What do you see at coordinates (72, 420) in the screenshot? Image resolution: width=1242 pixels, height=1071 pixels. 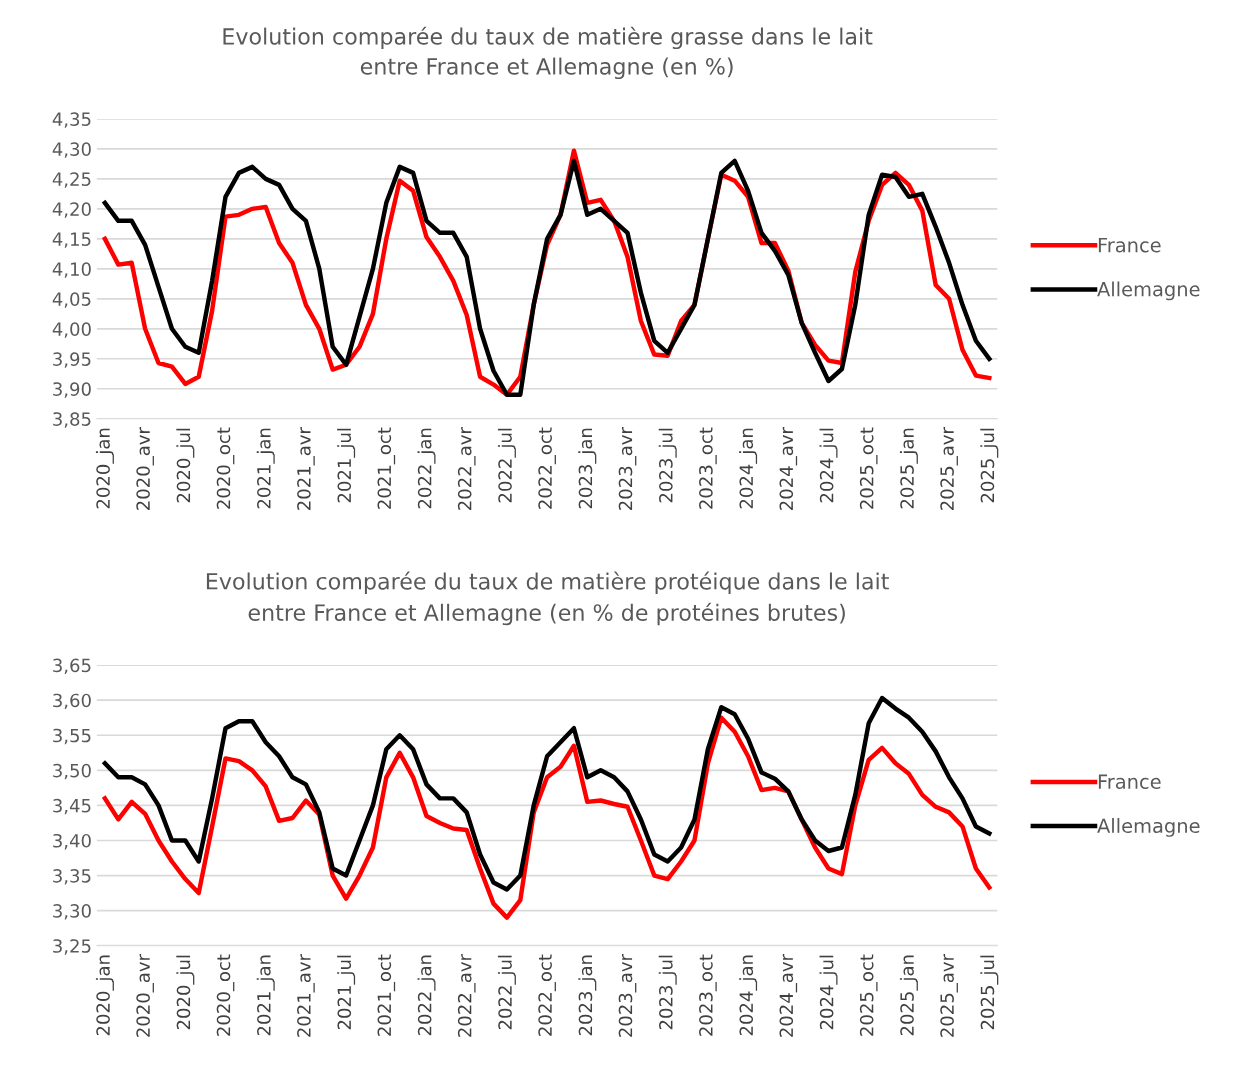 I see `y-tick-label: 3,85` at bounding box center [72, 420].